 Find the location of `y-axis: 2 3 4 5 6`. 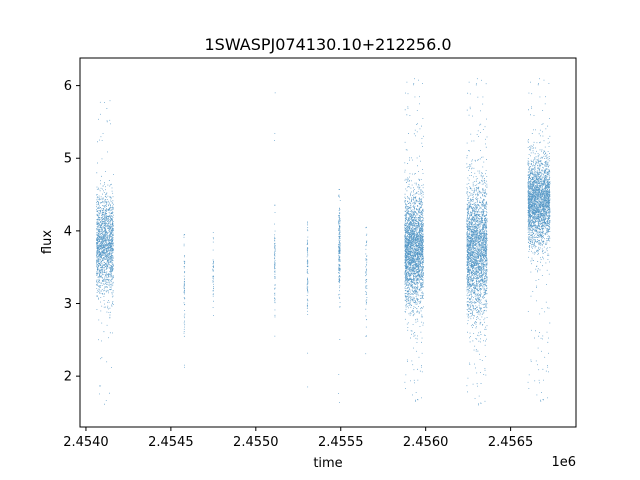

y-axis: 2 3 4 5 6 is located at coordinates (72, 232).